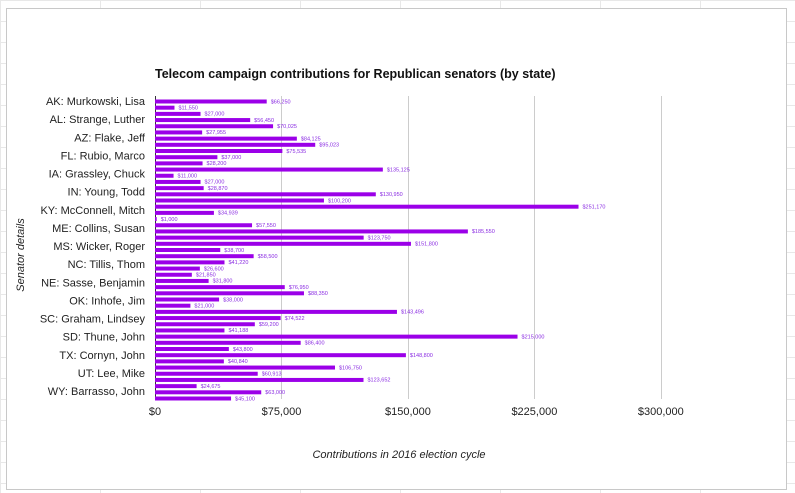 The width and height of the screenshot is (795, 493). Describe the element at coordinates (412, 313) in the screenshot. I see `bar-value-label: $143,496` at that location.